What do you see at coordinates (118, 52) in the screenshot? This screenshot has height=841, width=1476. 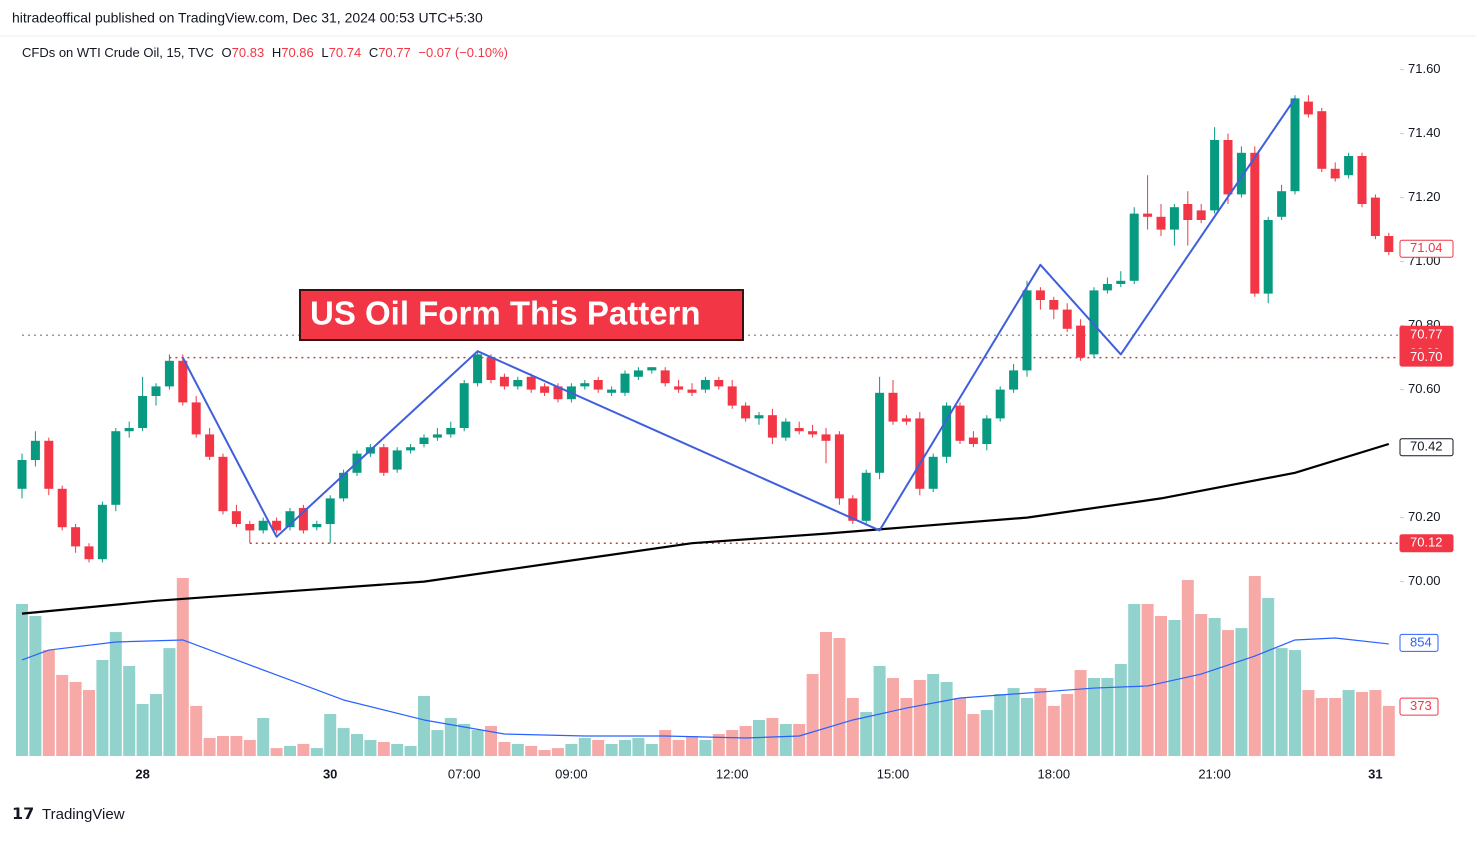 I see `symbol: CFDs on WTI Crude Oil, 15, TVC` at bounding box center [118, 52].